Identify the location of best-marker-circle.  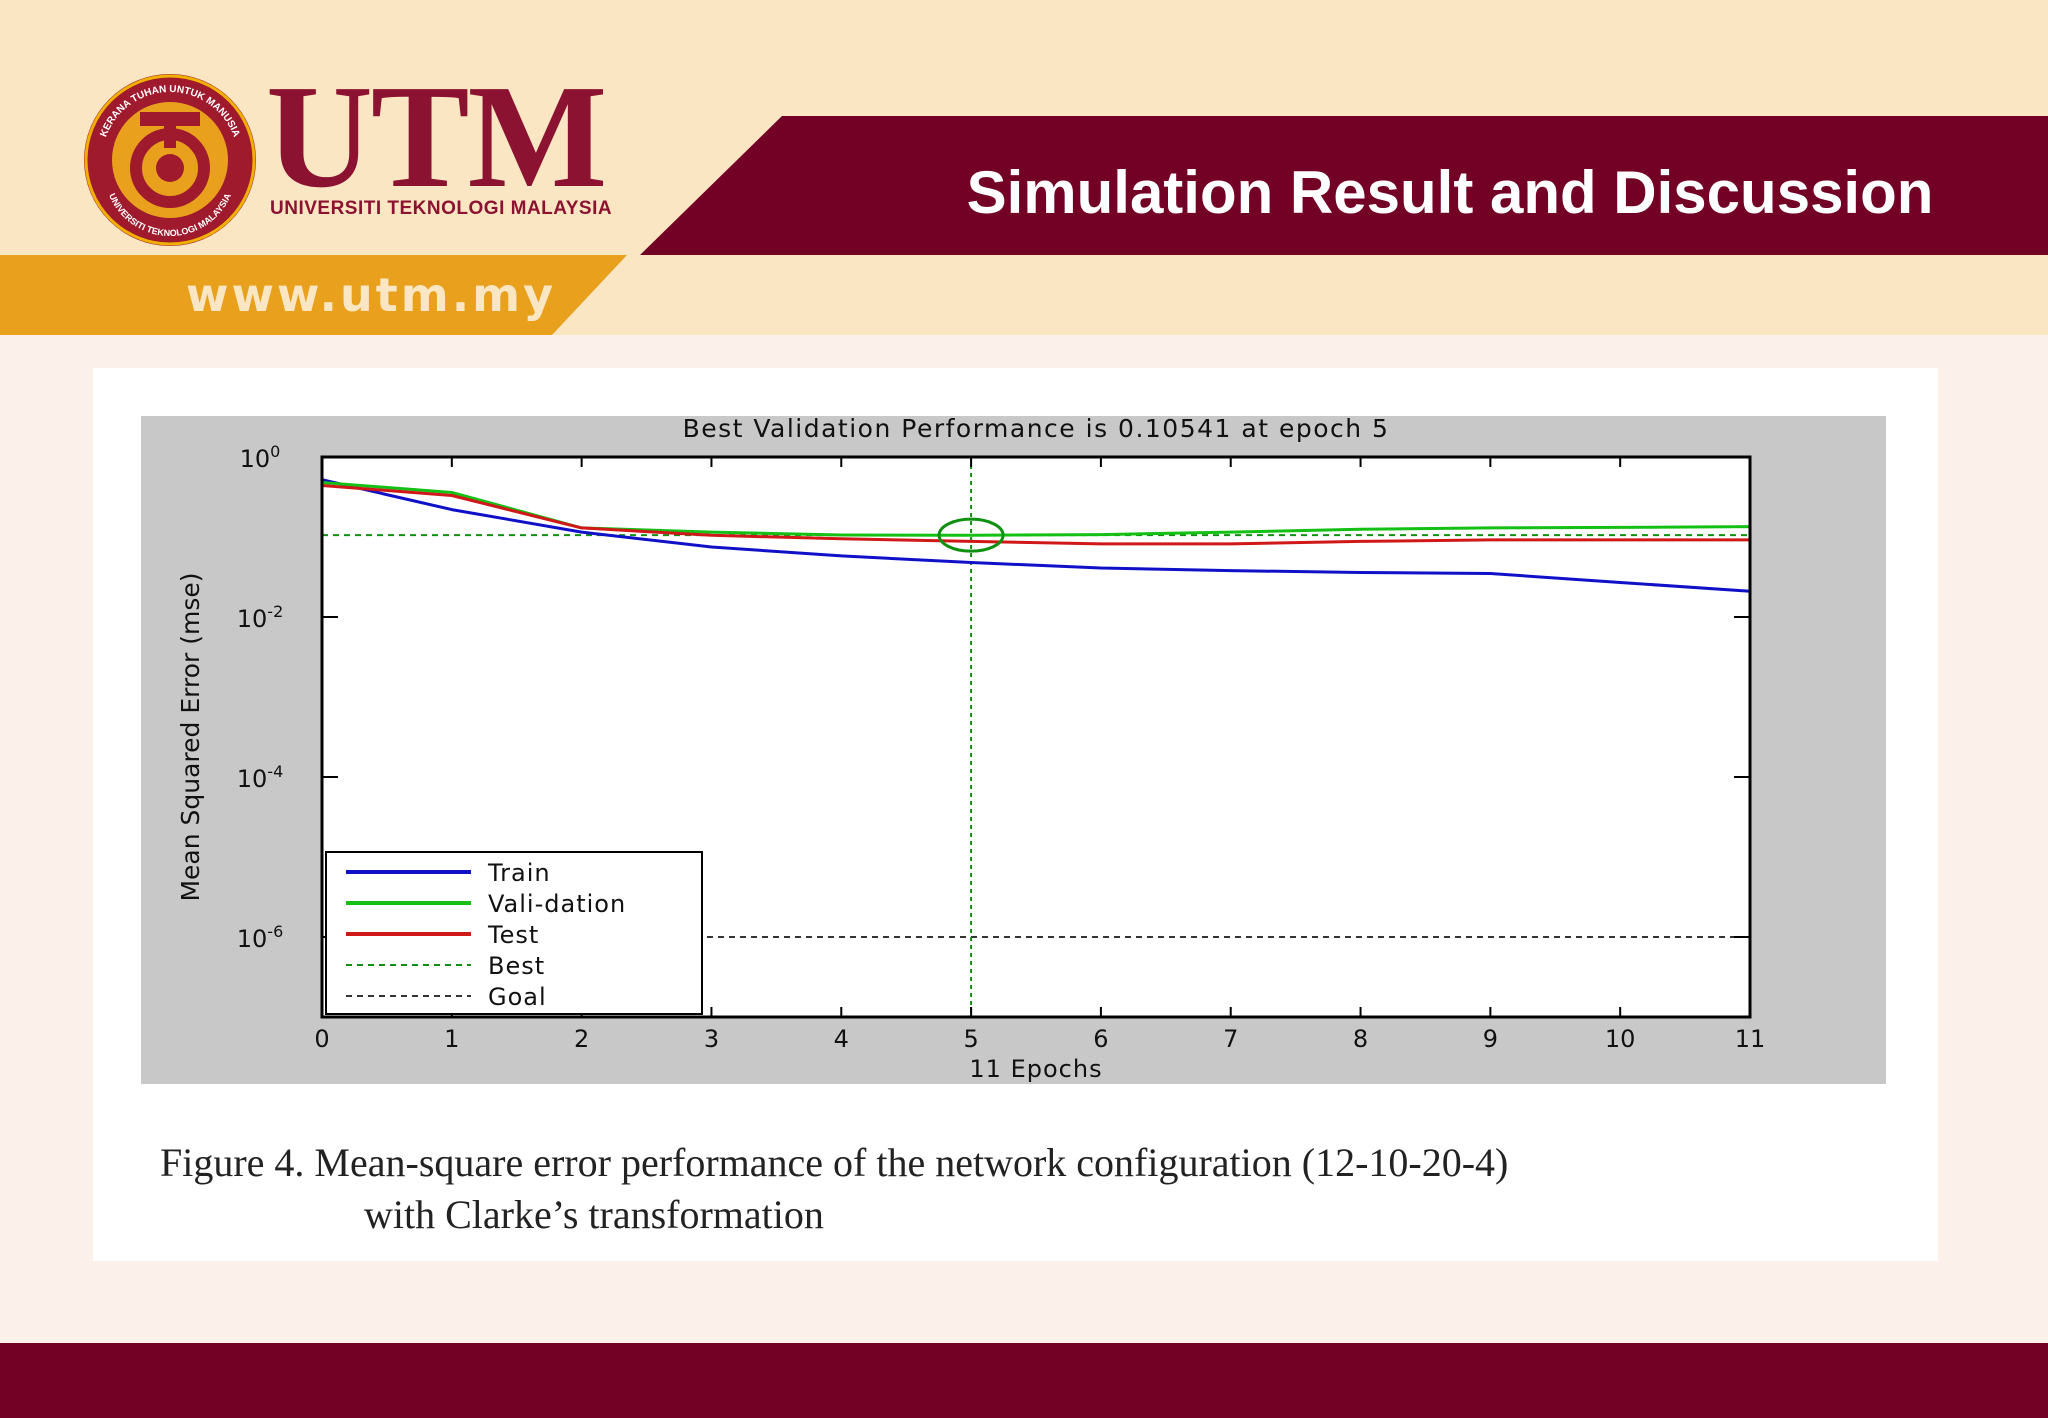
(971, 535).